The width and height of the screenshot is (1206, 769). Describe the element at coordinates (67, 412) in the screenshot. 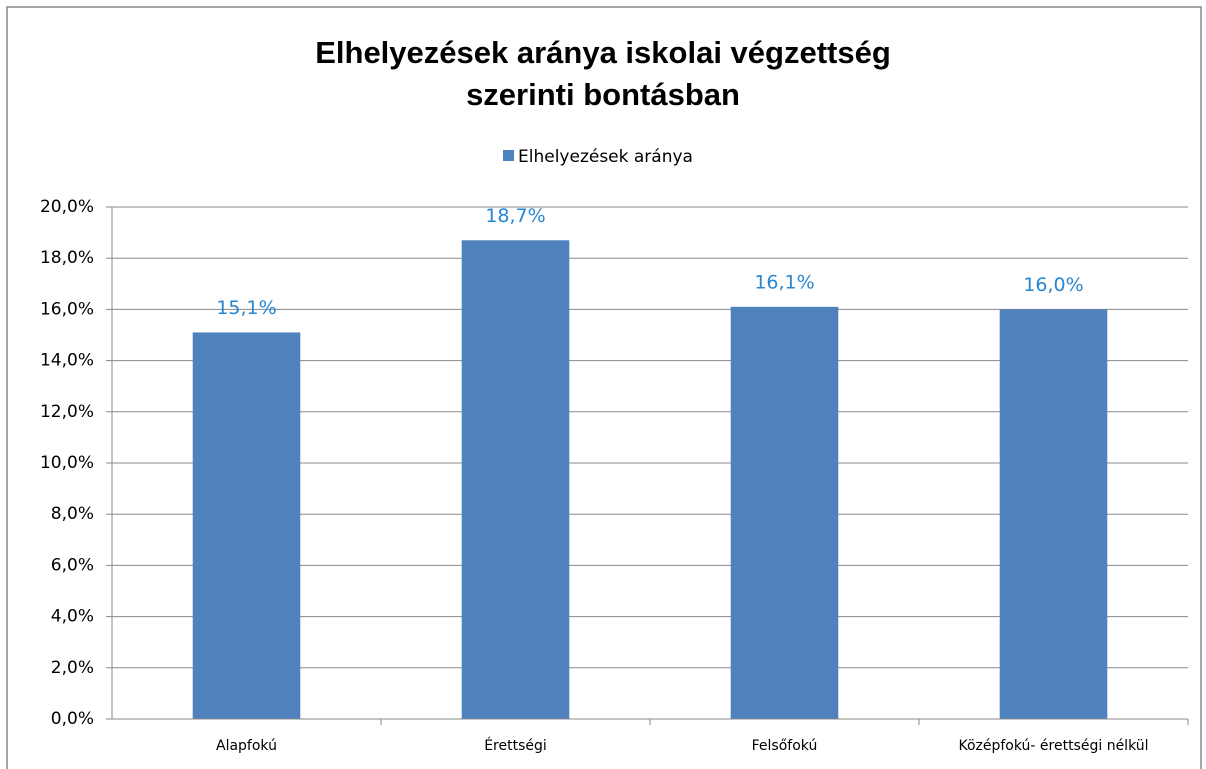

I see `y-tick-label: 12,0%` at that location.